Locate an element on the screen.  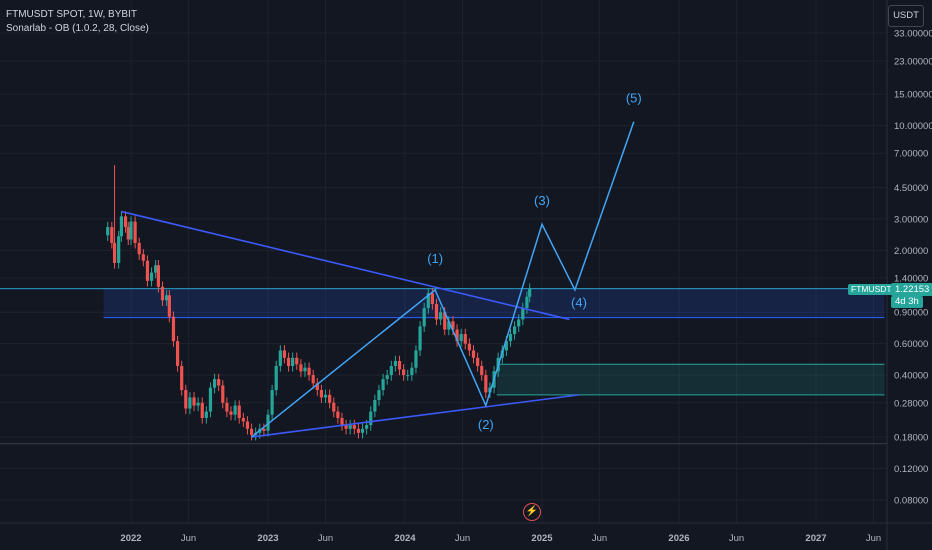
y-tick-label: 0.12000 is located at coordinates (911, 469).